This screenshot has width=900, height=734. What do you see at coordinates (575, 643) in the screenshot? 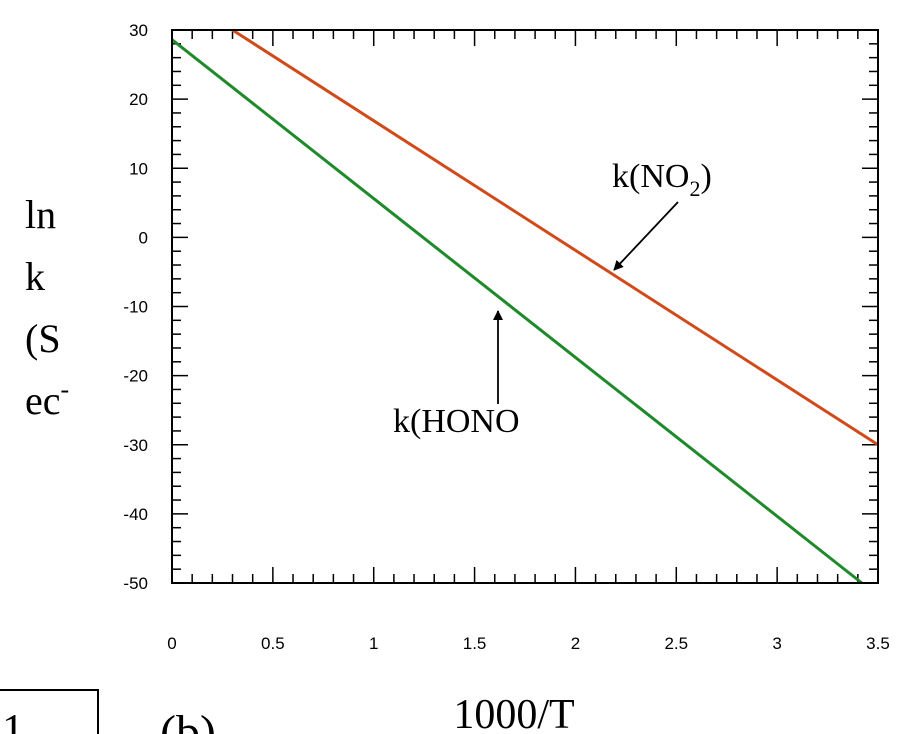
I see `x-tick-label: 2` at bounding box center [575, 643].